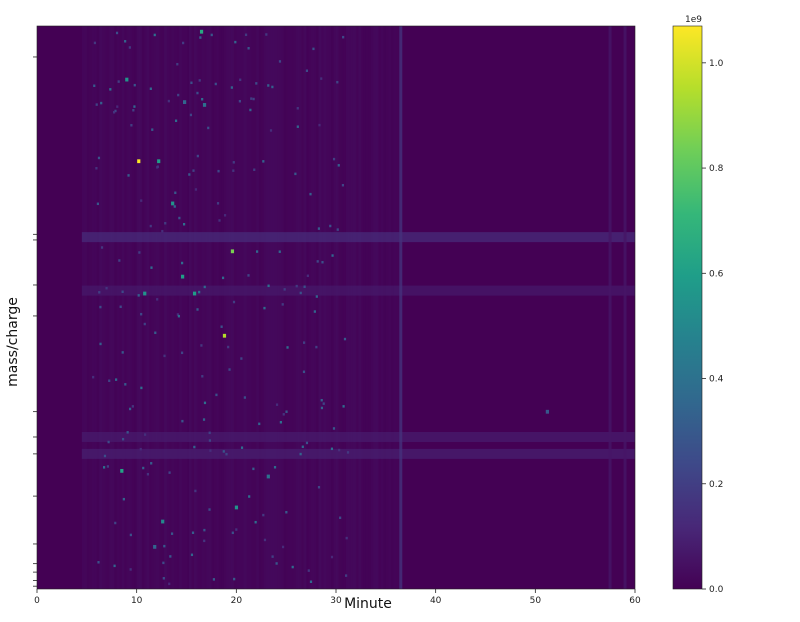 This screenshot has width=800, height=622. I want to click on colorbar-tick-label: 0.4, so click(716, 380).